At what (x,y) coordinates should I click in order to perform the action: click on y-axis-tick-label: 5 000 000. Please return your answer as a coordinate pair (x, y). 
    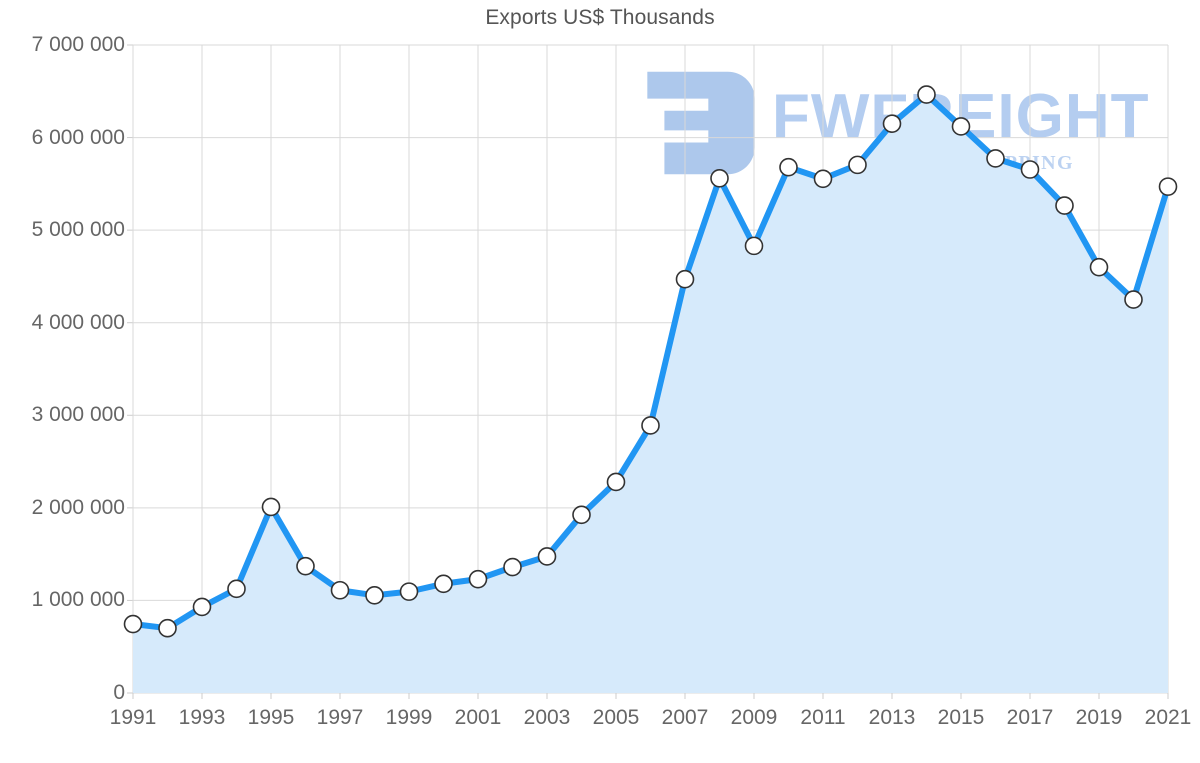
    Looking at the image, I should click on (78, 230).